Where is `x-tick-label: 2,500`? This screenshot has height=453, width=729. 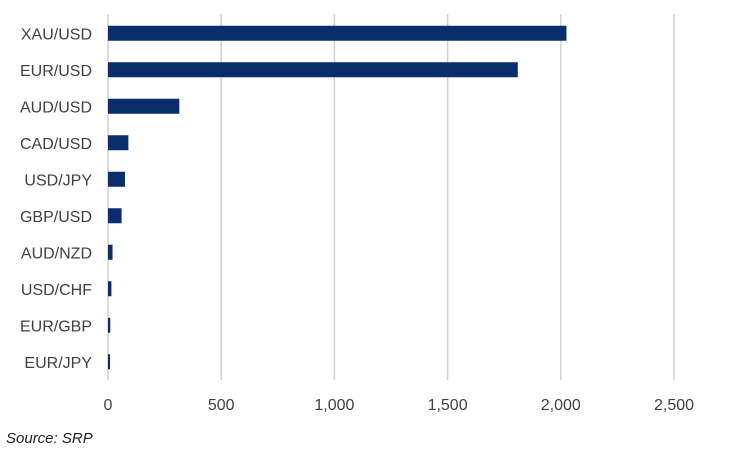 x-tick-label: 2,500 is located at coordinates (674, 405).